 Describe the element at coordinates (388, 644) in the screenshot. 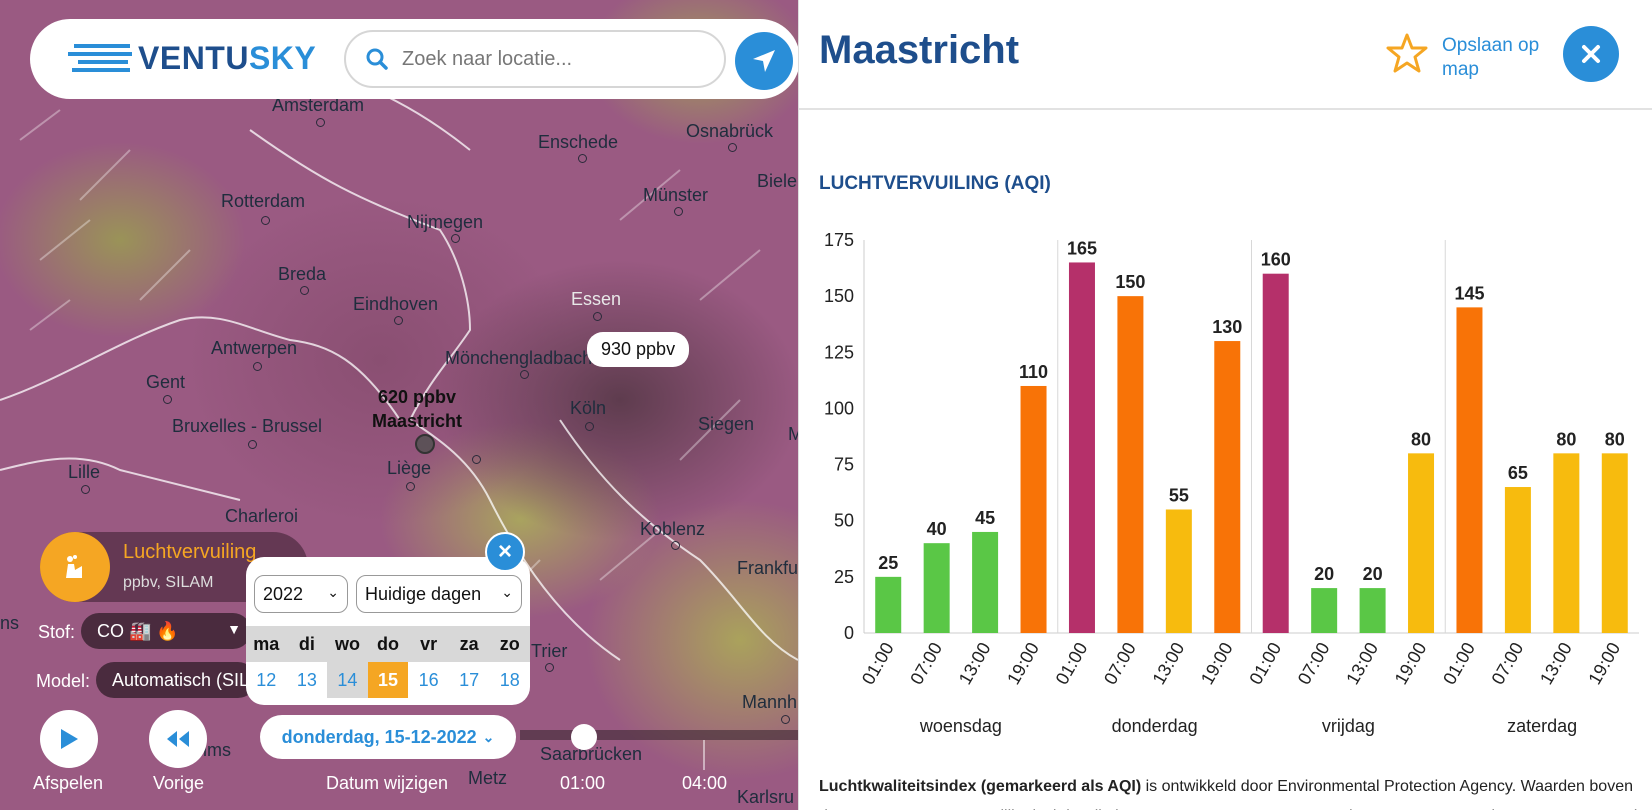

I see `weekday-label: do` at that location.